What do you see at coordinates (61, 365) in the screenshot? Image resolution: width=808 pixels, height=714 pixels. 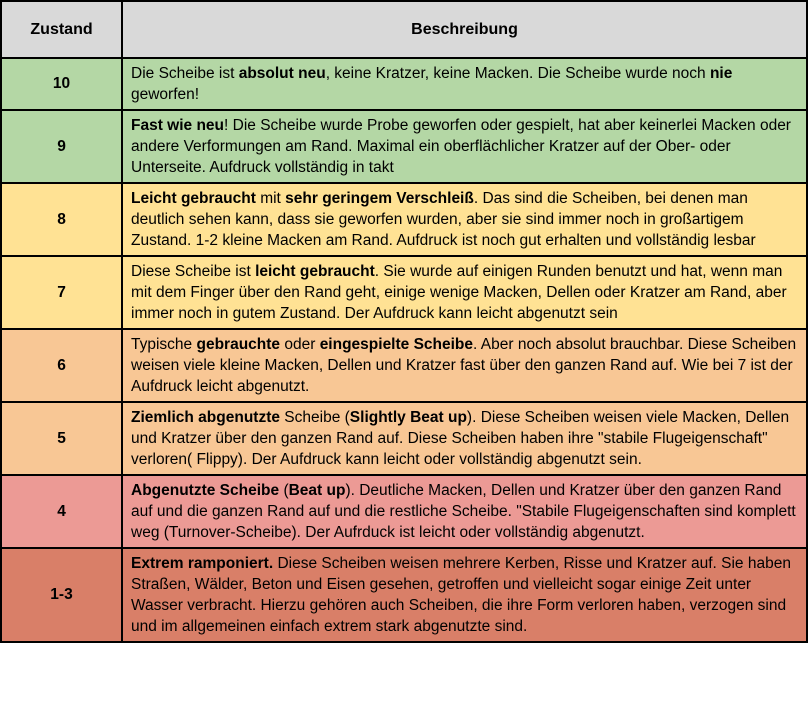 I see `condition-cell: 6` at bounding box center [61, 365].